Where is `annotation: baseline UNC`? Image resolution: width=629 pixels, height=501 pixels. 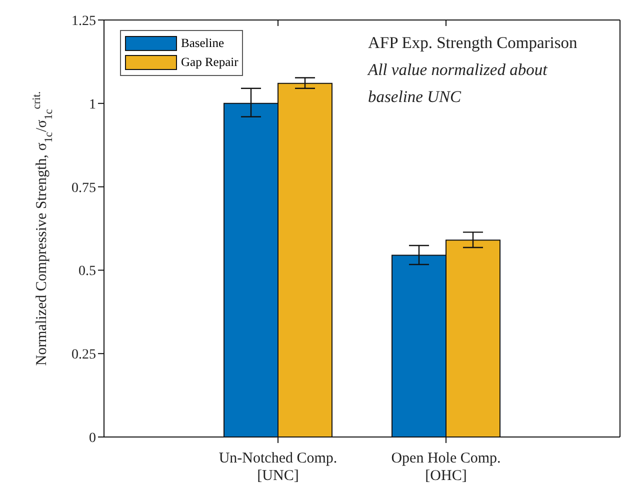 annotation: baseline UNC is located at coordinates (415, 96).